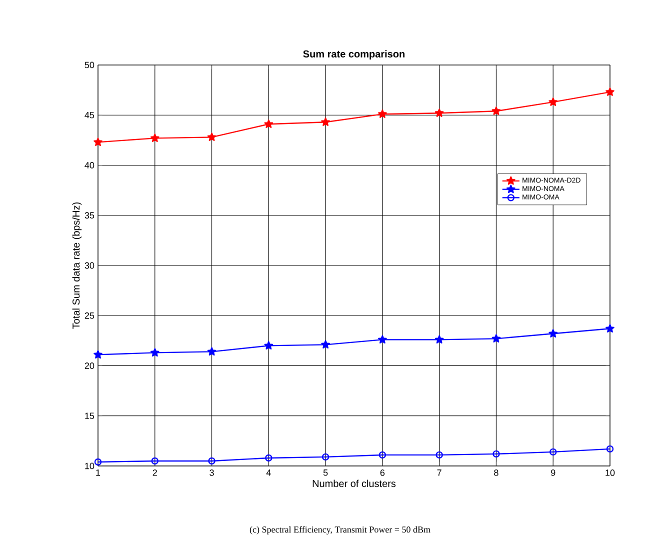  I want to click on x-tick-label: 9, so click(553, 473).